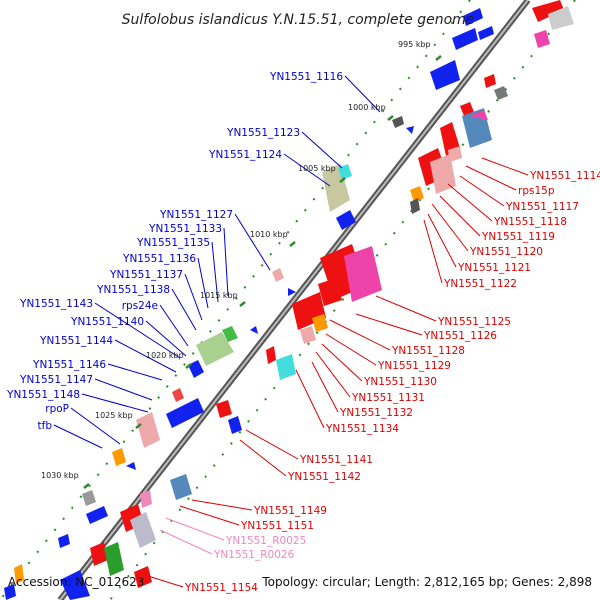 Image resolution: width=600 pixels, height=600 pixels. Describe the element at coordinates (173, 243) in the screenshot. I see `gene-label-forward: YN1551_1135` at that location.